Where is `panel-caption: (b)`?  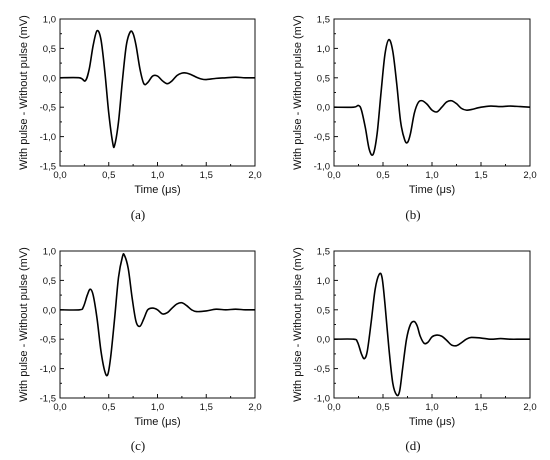 panel-caption: (b) is located at coordinates (412, 214).